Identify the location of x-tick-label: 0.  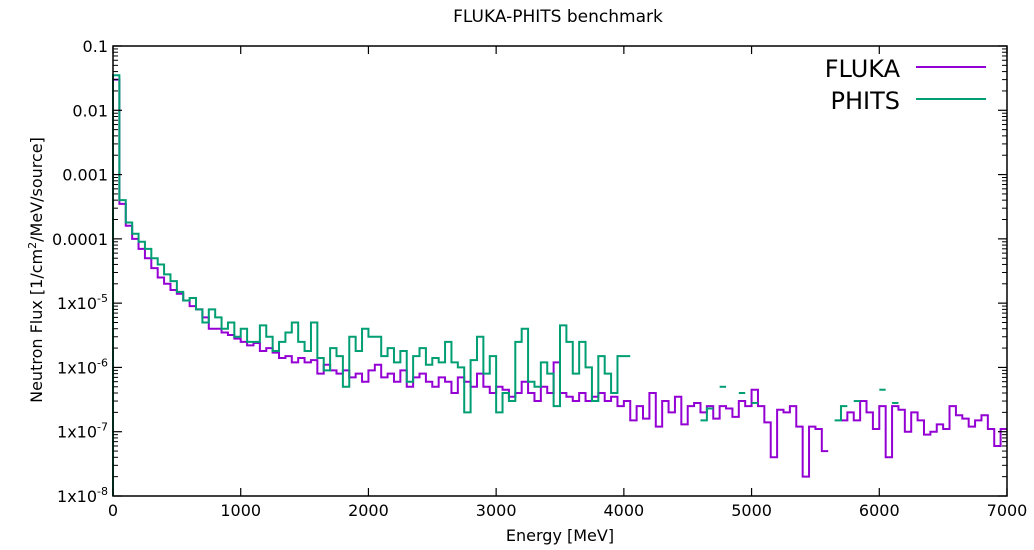
(113, 510).